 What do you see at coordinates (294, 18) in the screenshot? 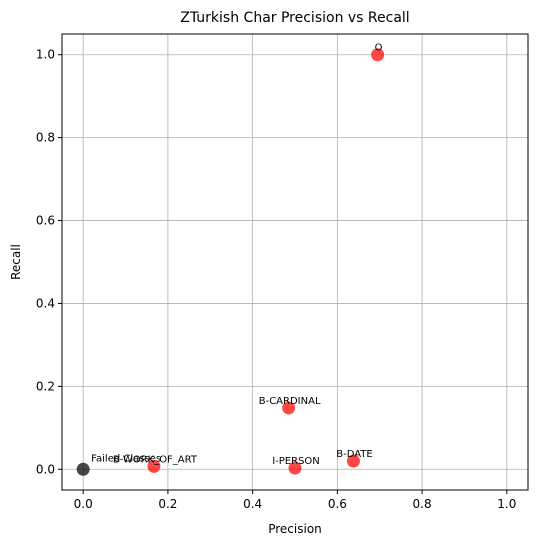
I see `chart-title: ZTurkish Char Precision vs Recall` at bounding box center [294, 18].